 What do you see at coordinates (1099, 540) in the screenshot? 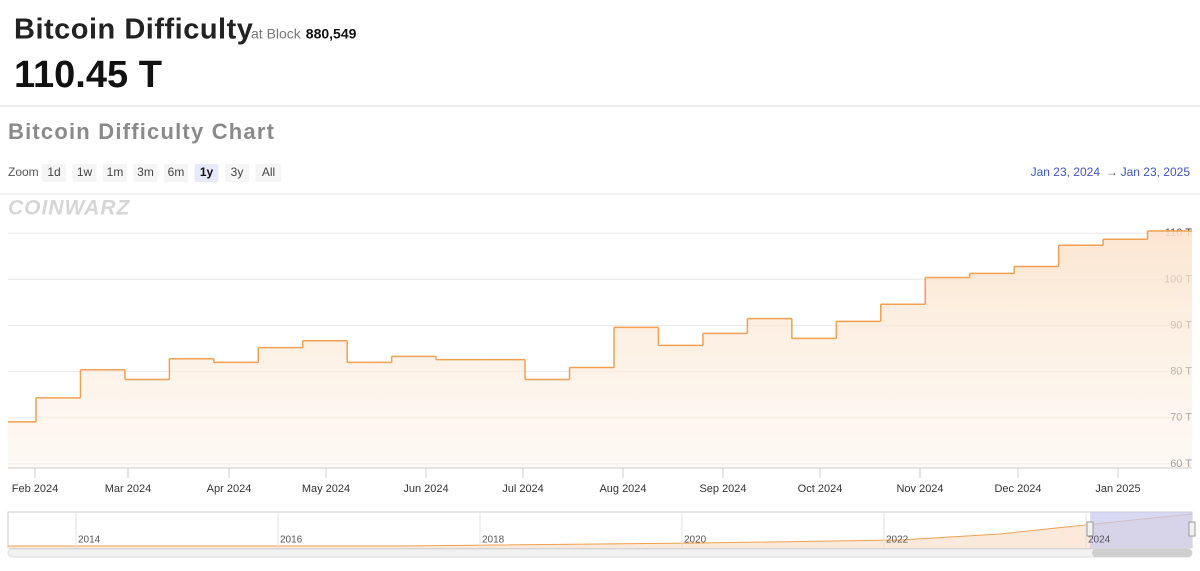
I see `navigator-label: 2024` at bounding box center [1099, 540].